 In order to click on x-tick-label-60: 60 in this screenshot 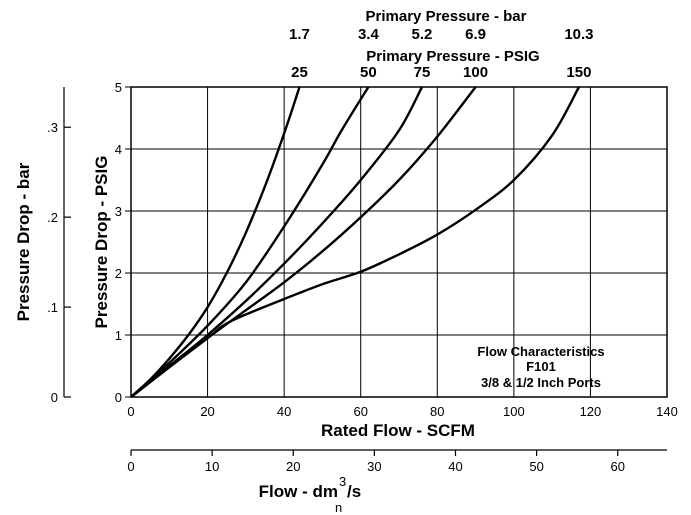, I will do `click(360, 411)`.